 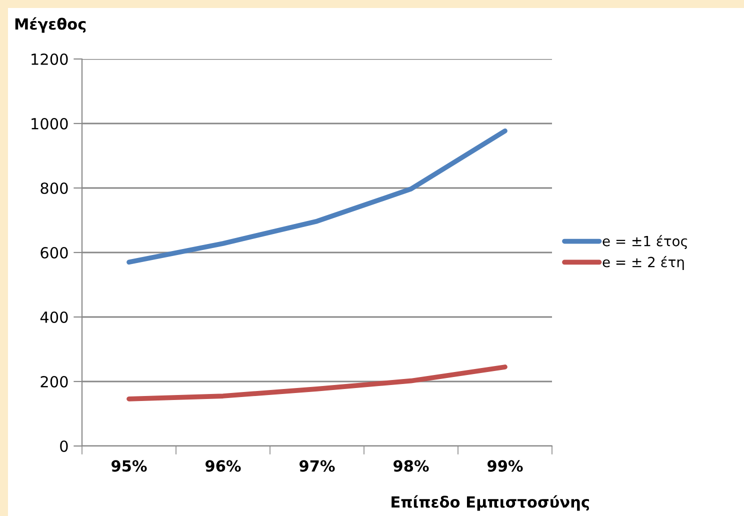 What do you see at coordinates (50, 25) in the screenshot?
I see `y-axis-title: Μέγεθος` at bounding box center [50, 25].